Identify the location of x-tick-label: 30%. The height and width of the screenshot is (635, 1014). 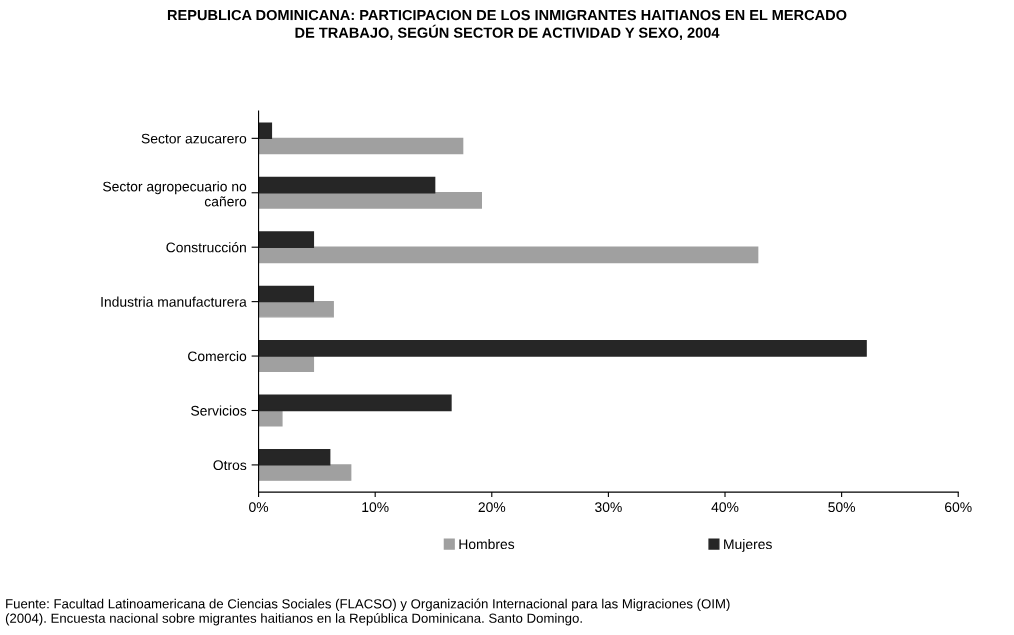
(608, 507).